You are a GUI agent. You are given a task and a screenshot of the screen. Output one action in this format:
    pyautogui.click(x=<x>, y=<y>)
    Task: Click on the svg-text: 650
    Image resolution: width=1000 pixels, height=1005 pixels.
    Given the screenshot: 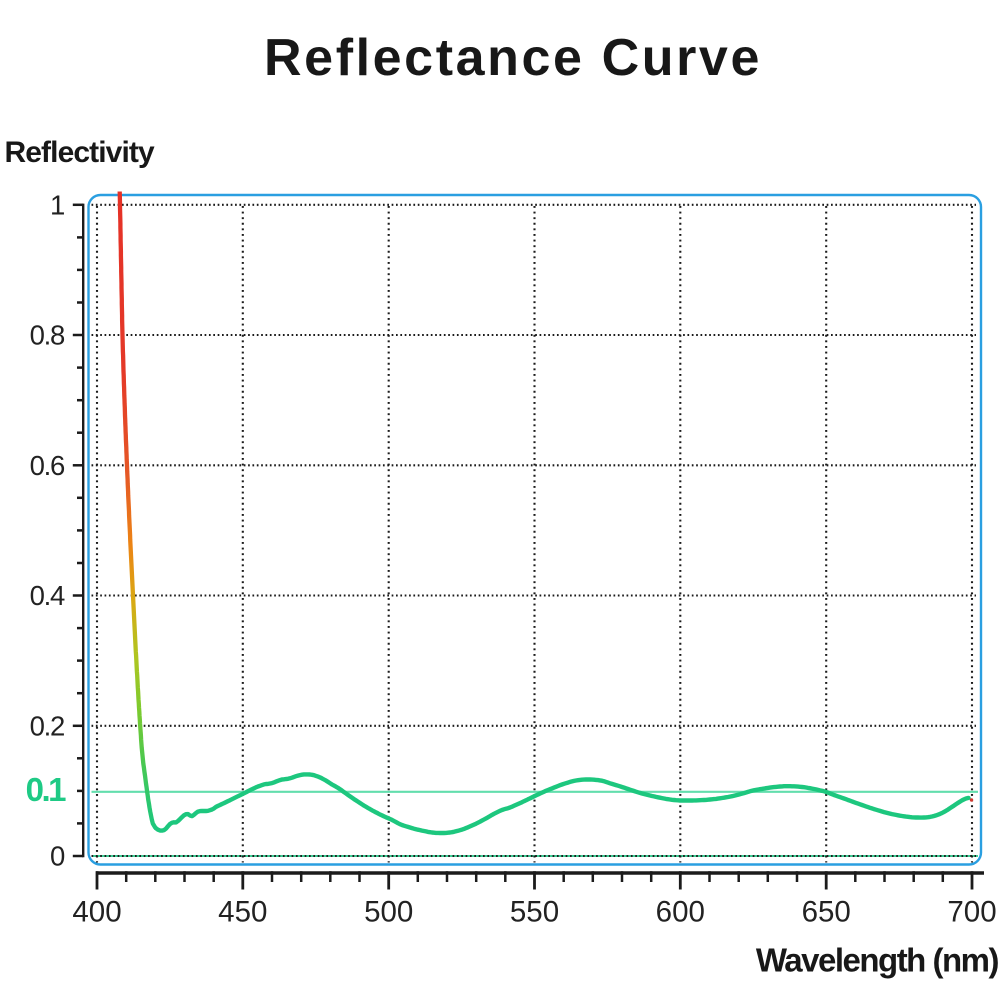 What is the action you would take?
    pyautogui.click(x=826, y=912)
    